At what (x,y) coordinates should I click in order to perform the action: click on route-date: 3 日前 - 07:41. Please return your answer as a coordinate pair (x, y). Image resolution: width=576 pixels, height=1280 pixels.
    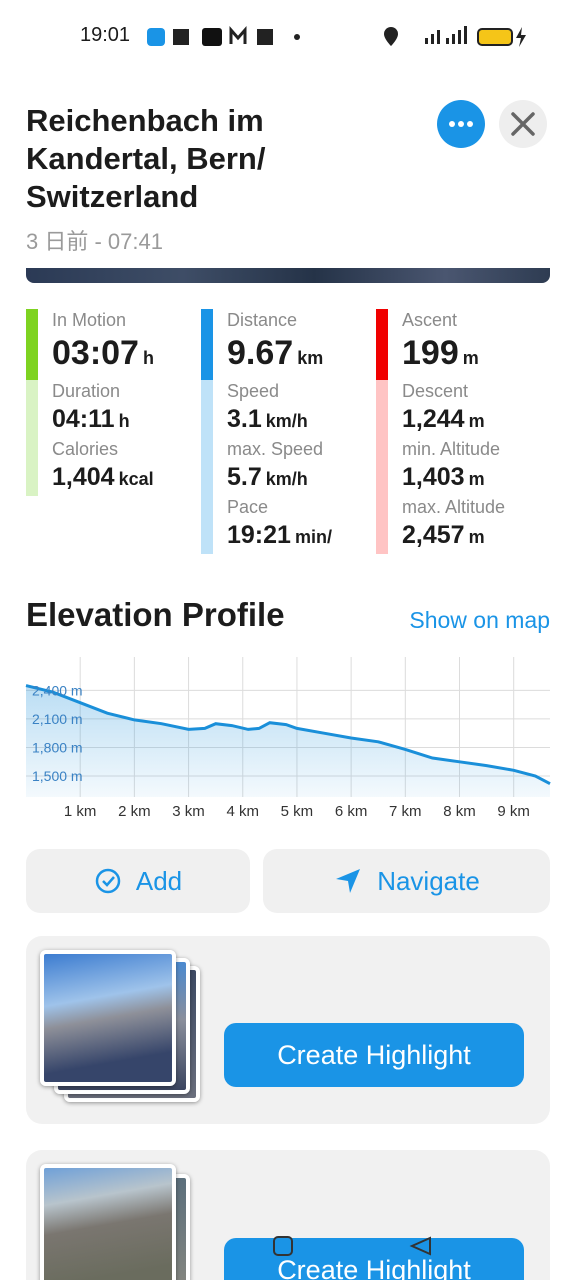
    Looking at the image, I should click on (94, 241).